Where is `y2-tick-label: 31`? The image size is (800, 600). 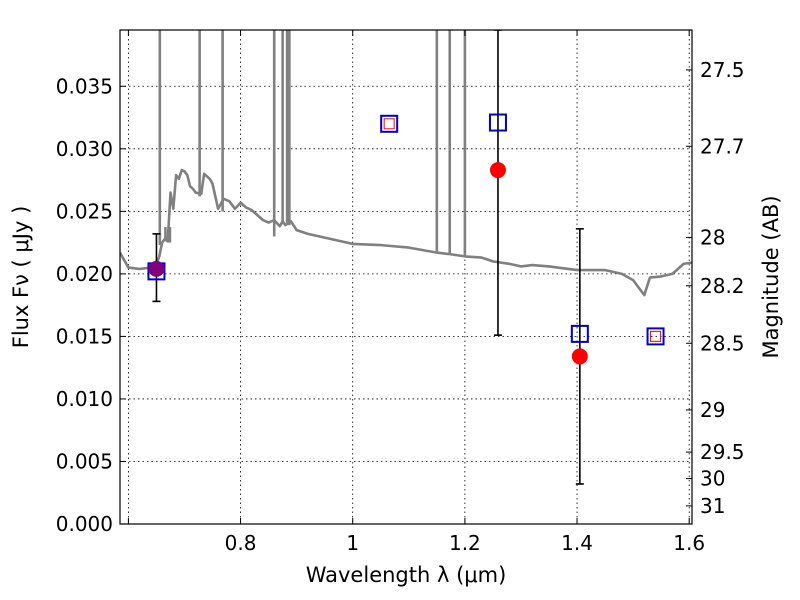
y2-tick-label: 31 is located at coordinates (712, 506).